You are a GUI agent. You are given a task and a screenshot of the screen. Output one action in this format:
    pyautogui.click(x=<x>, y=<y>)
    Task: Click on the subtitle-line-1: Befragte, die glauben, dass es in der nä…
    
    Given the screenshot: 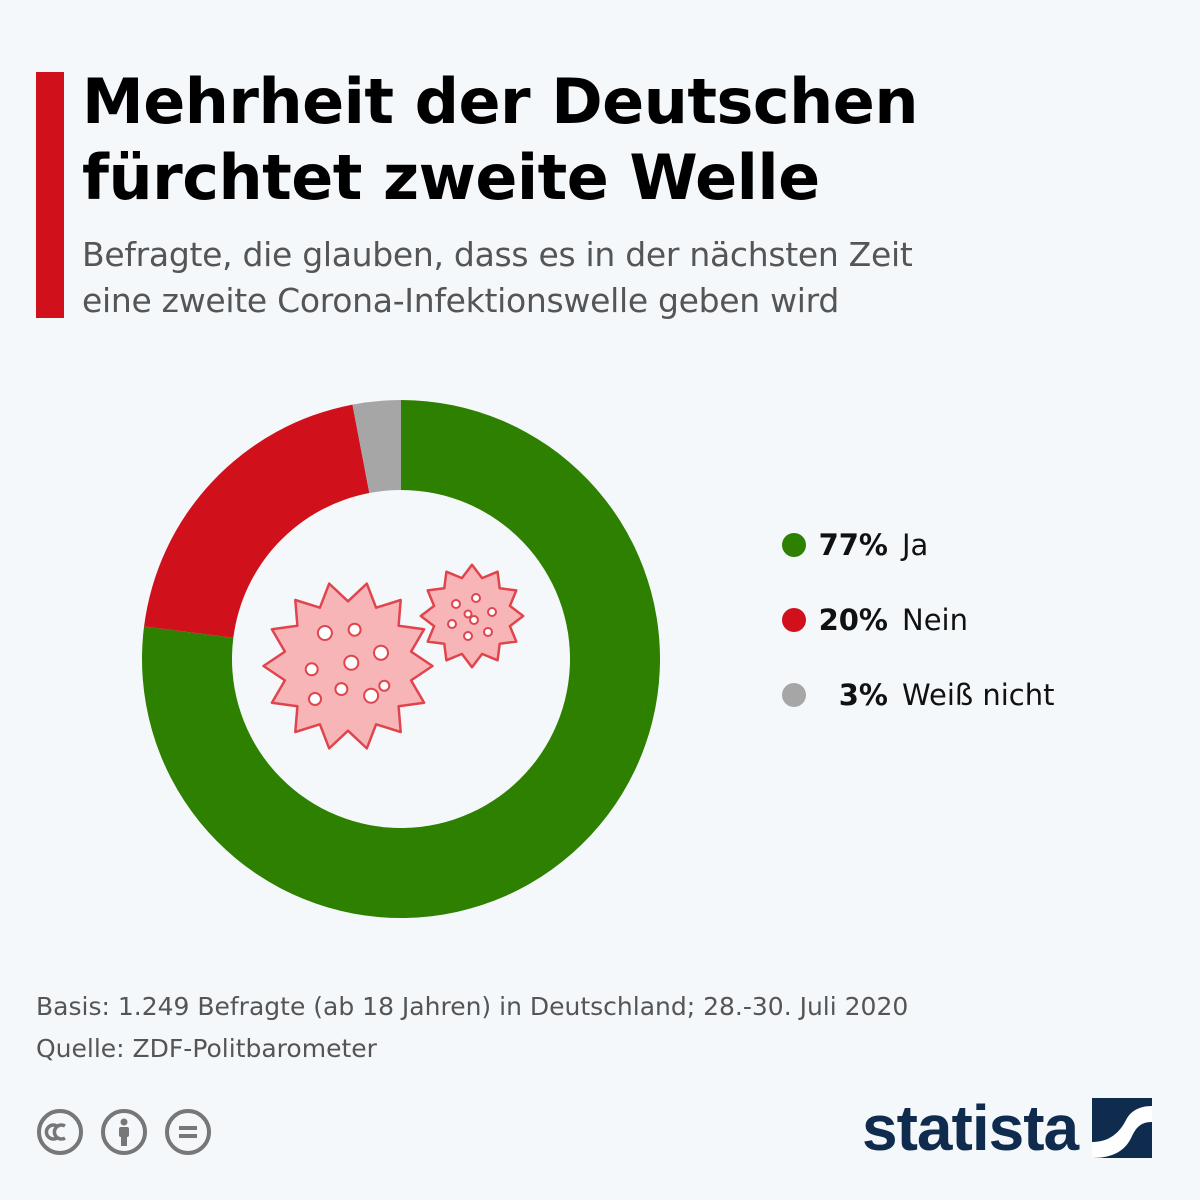 What is the action you would take?
    pyautogui.click(x=497, y=254)
    